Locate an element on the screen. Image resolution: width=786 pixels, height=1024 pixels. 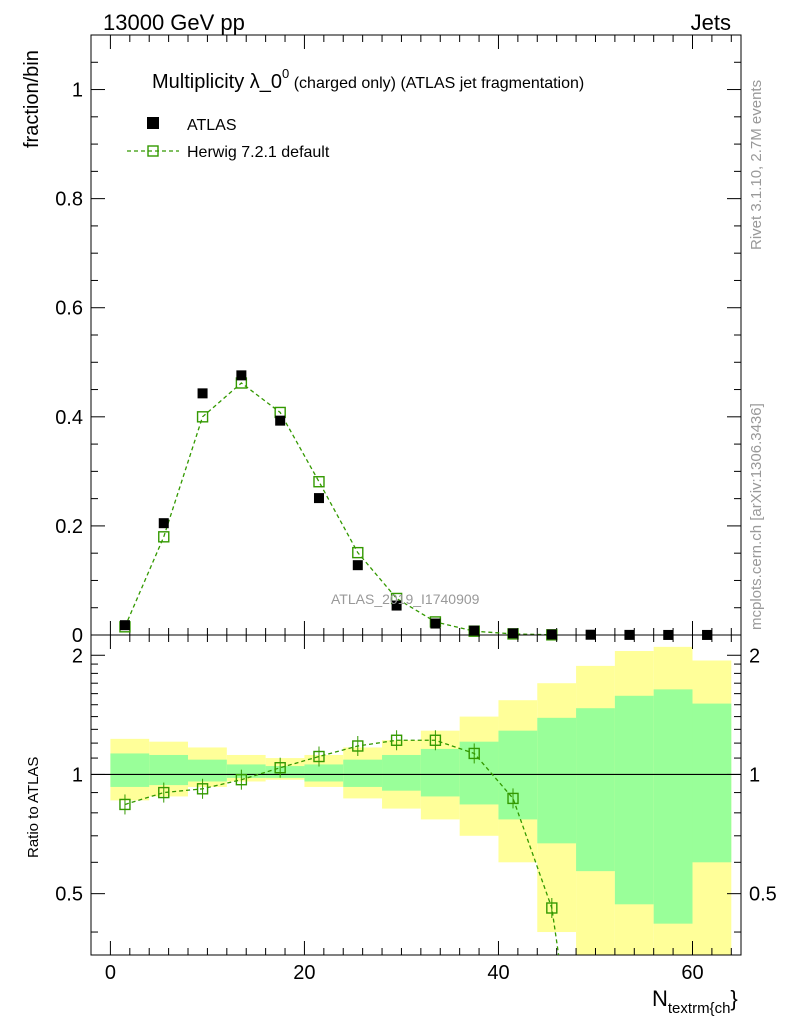
rivet-label: Rivet 3.1.10, 2.7M events is located at coordinates (756, 165).